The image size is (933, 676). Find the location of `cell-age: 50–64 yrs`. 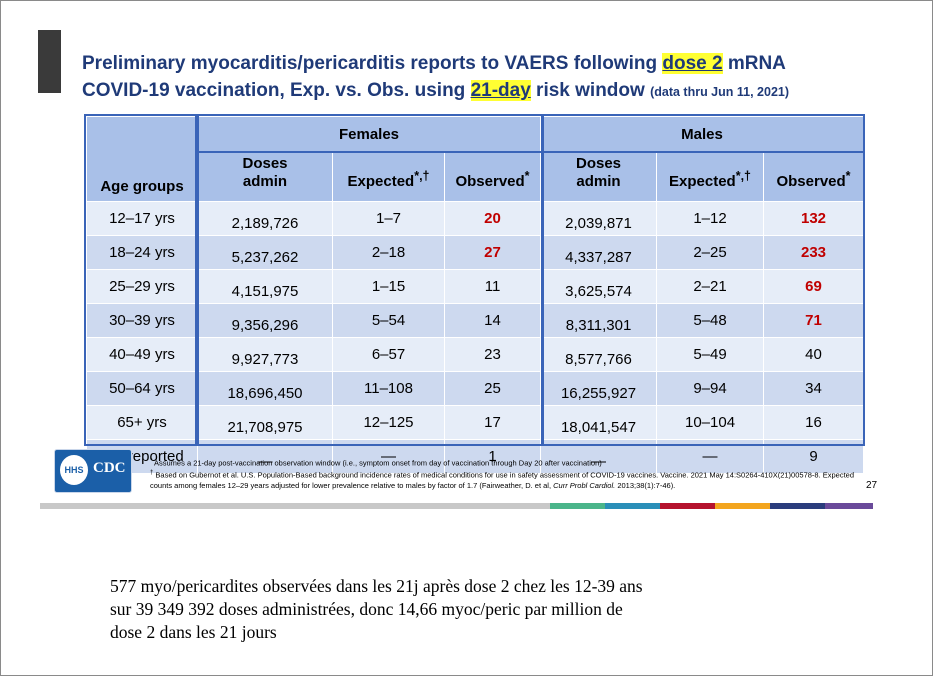

cell-age: 50–64 yrs is located at coordinates (142, 388).